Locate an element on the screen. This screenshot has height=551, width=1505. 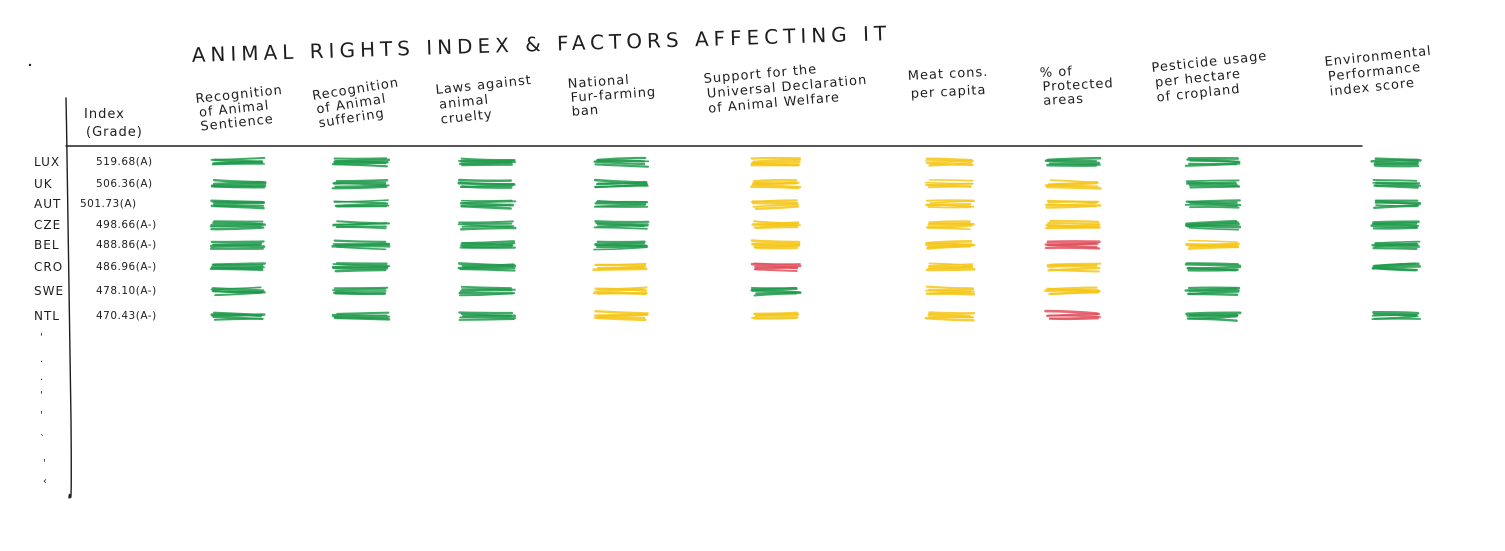
column-header-line: areas is located at coordinates (1063, 100).